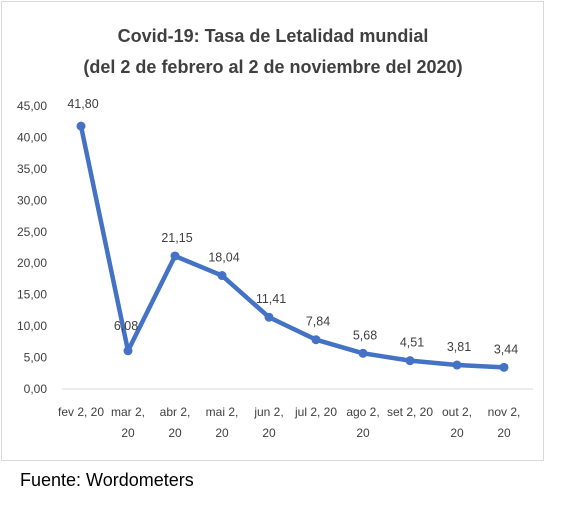 Image resolution: width=562 pixels, height=507 pixels. Describe the element at coordinates (412, 343) in the screenshot. I see `data-label: 4,51` at that location.